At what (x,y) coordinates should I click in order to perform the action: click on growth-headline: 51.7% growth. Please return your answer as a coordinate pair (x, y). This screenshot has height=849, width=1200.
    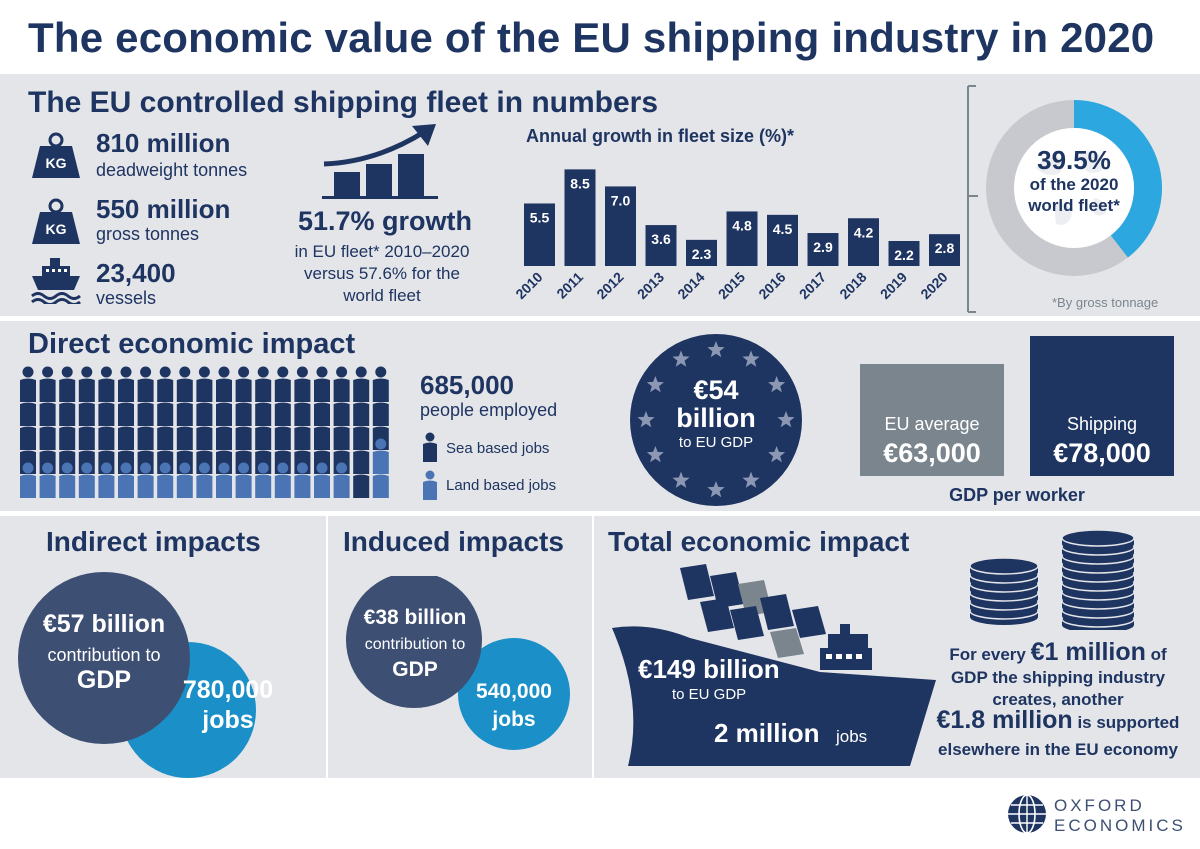
    Looking at the image, I should click on (385, 221).